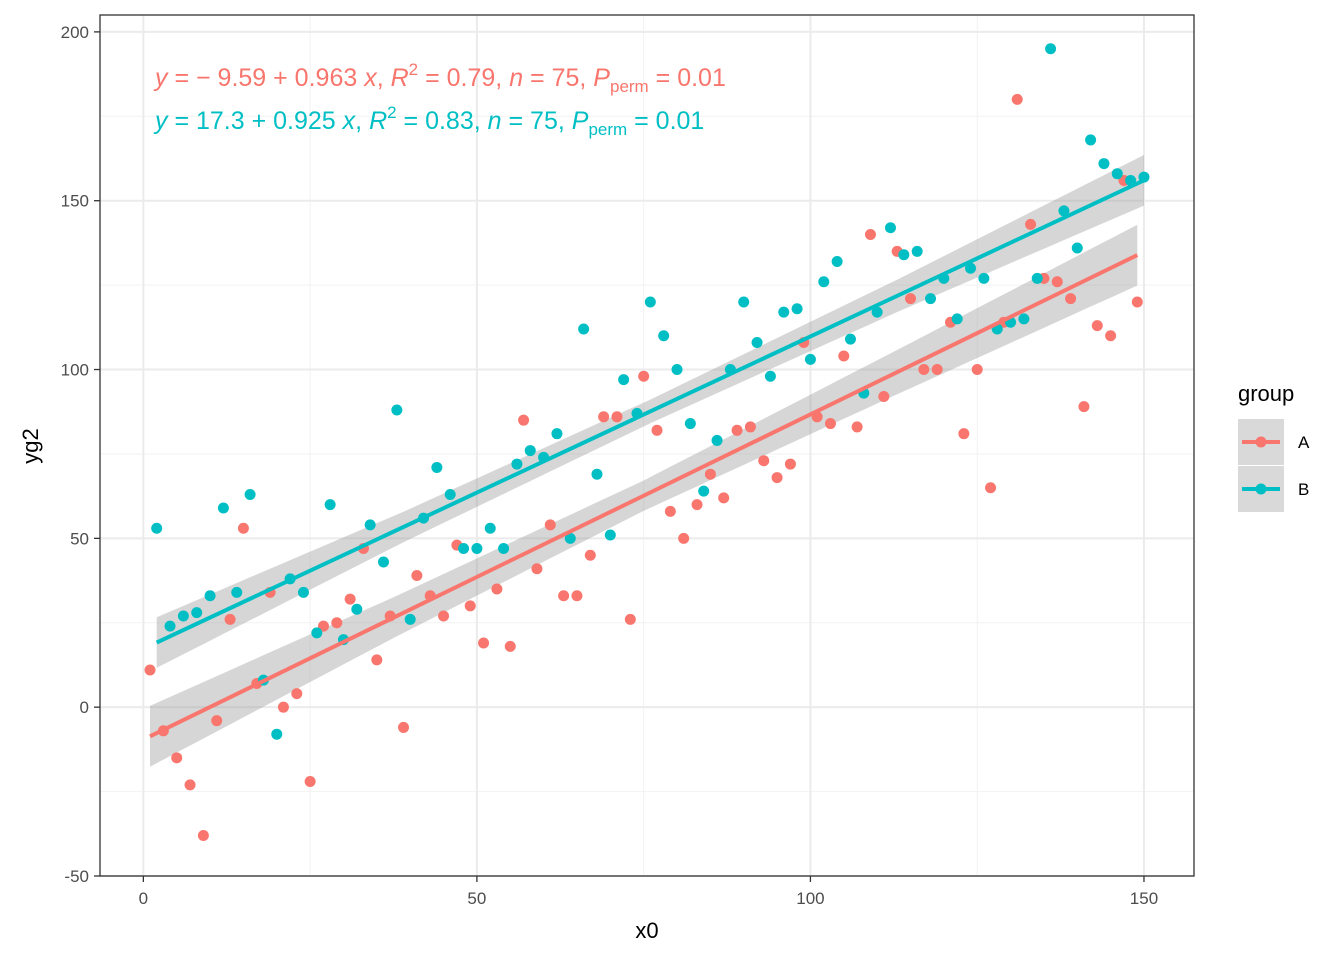 Image resolution: width=1344 pixels, height=960 pixels. What do you see at coordinates (75, 370) in the screenshot?
I see `y-tick-label: 100` at bounding box center [75, 370].